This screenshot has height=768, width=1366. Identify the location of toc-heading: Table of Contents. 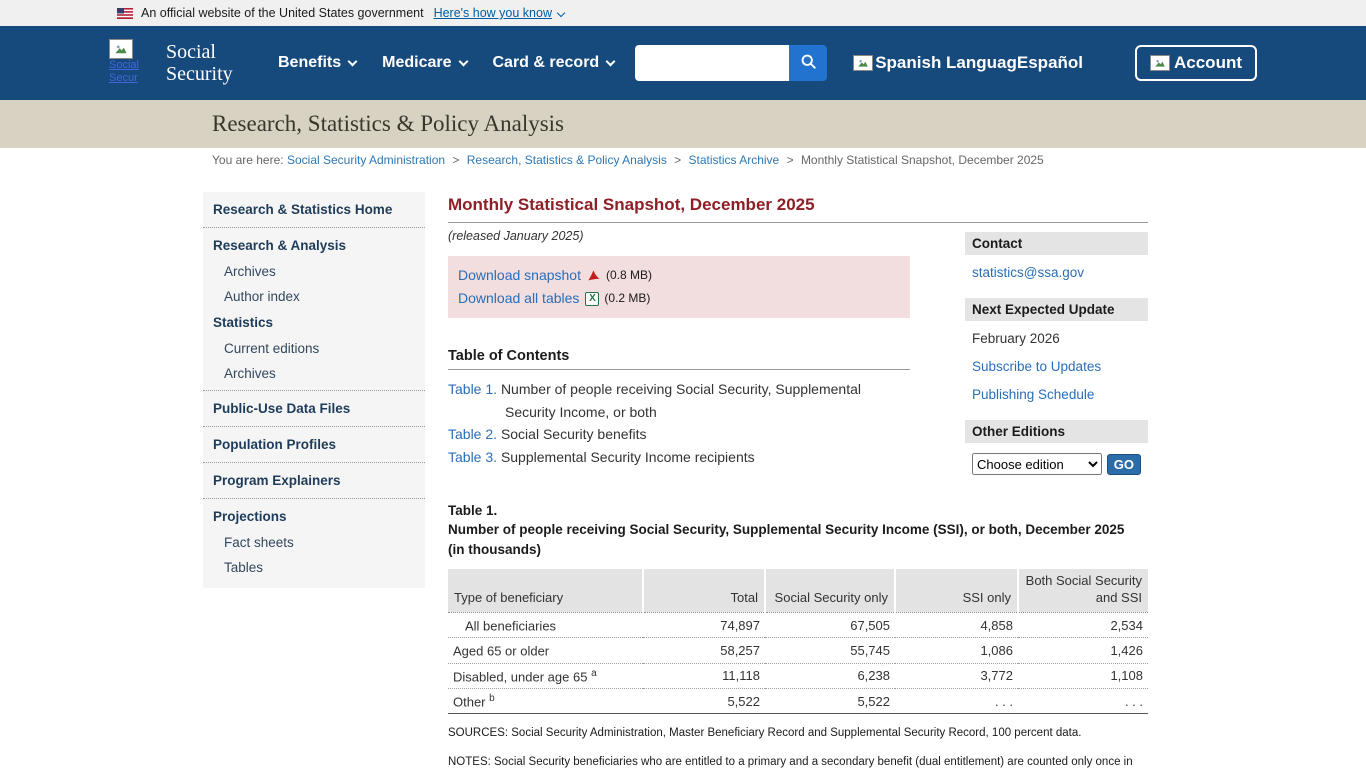
(679, 359).